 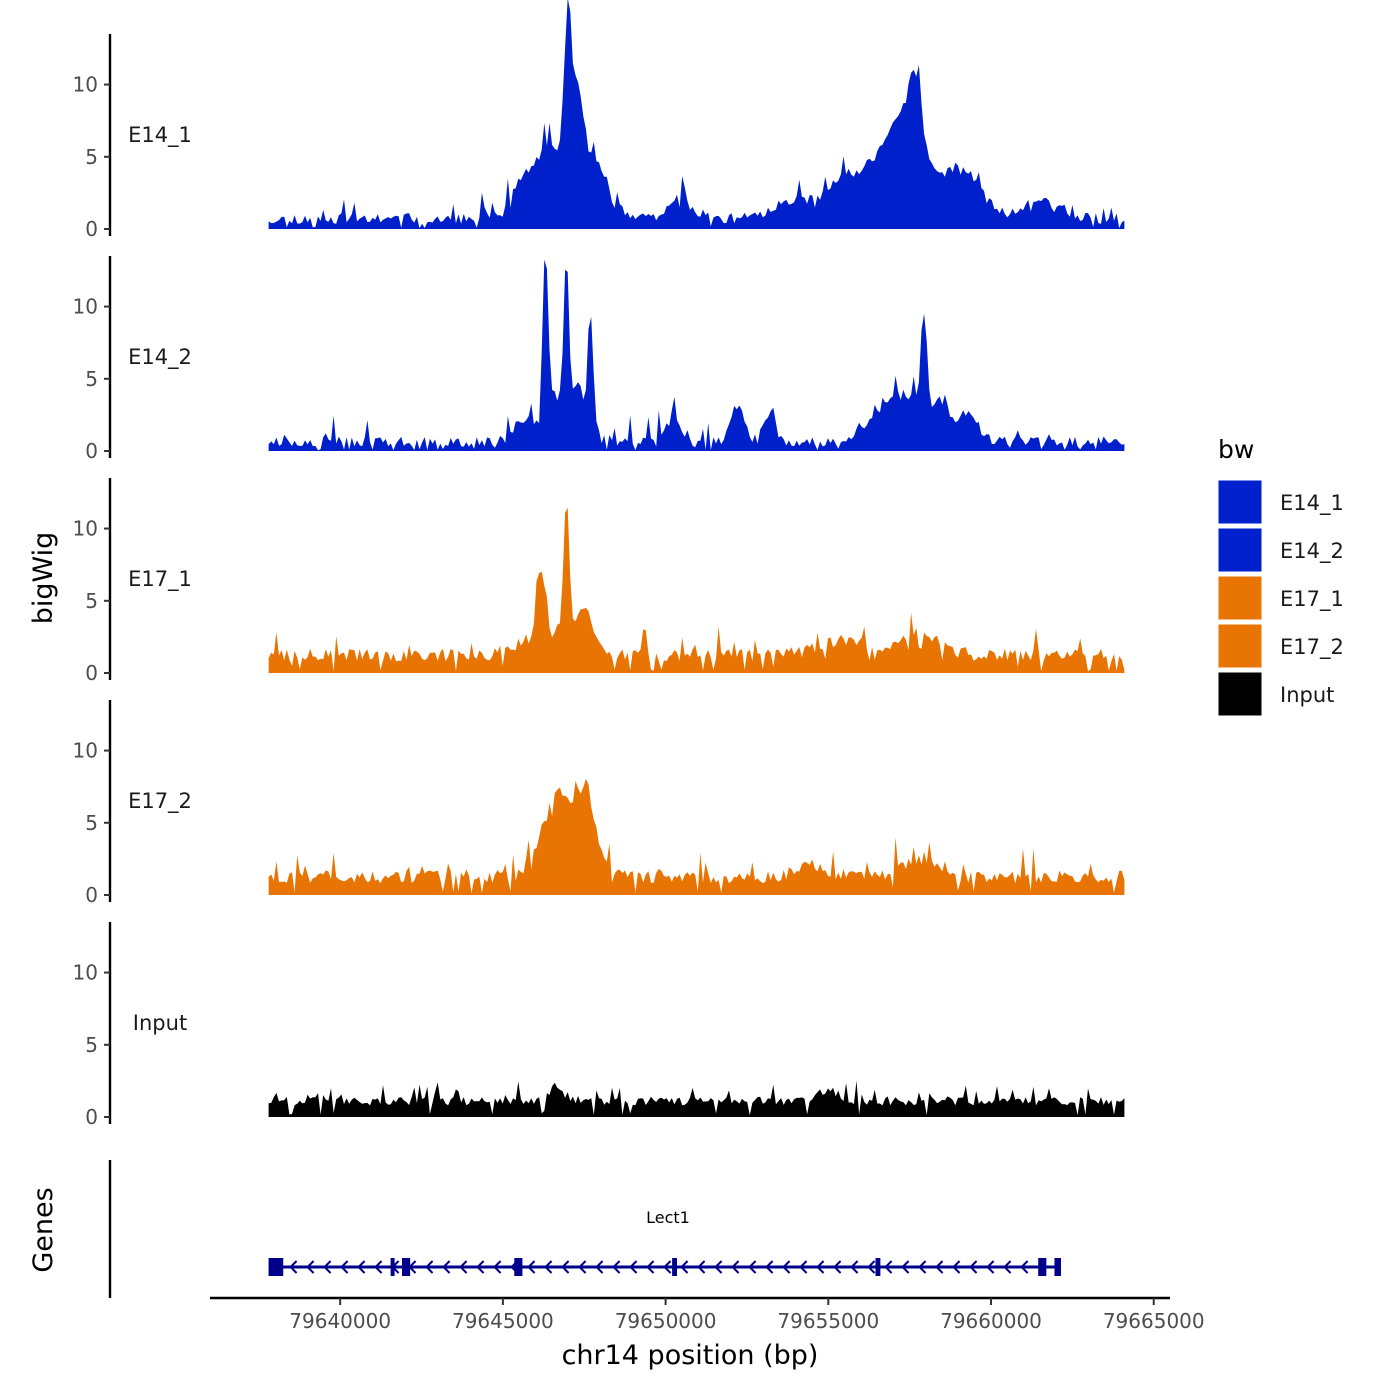 I want to click on x-tick-label: 79665000, so click(x=1154, y=1321).